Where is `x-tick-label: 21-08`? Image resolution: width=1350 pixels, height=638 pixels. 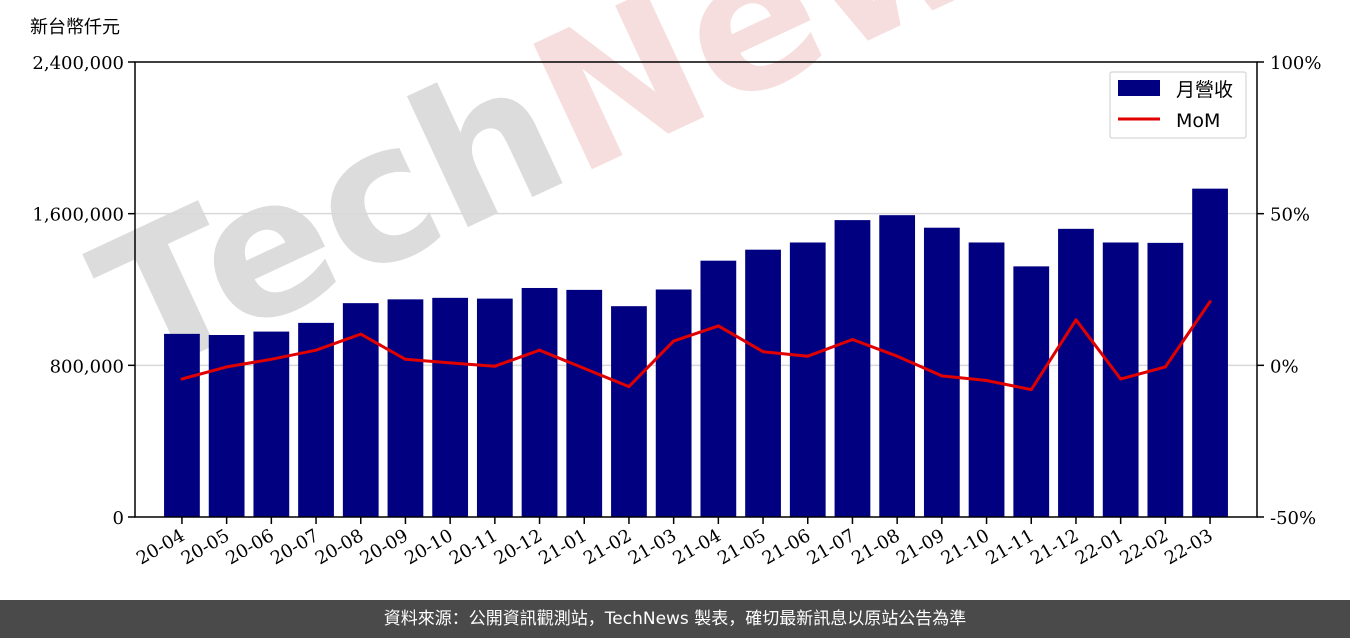
x-tick-label: 21-08 is located at coordinates (875, 547).